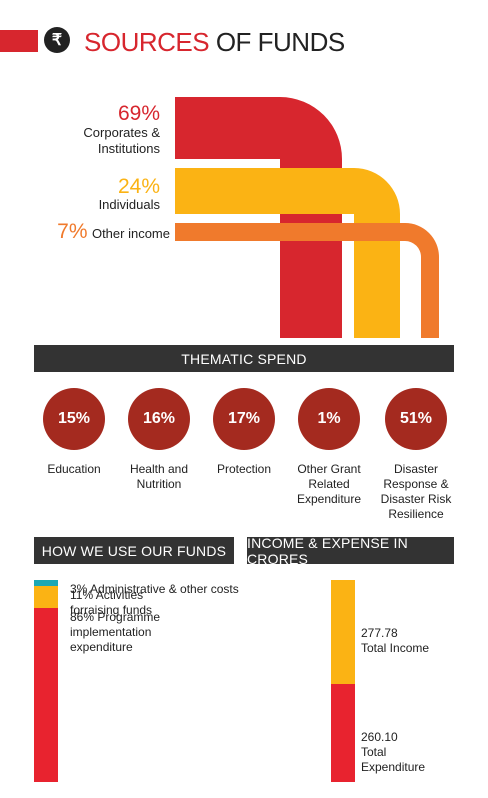 The height and width of the screenshot is (798, 488). What do you see at coordinates (19, 41) in the screenshot?
I see `header-accent-bar` at bounding box center [19, 41].